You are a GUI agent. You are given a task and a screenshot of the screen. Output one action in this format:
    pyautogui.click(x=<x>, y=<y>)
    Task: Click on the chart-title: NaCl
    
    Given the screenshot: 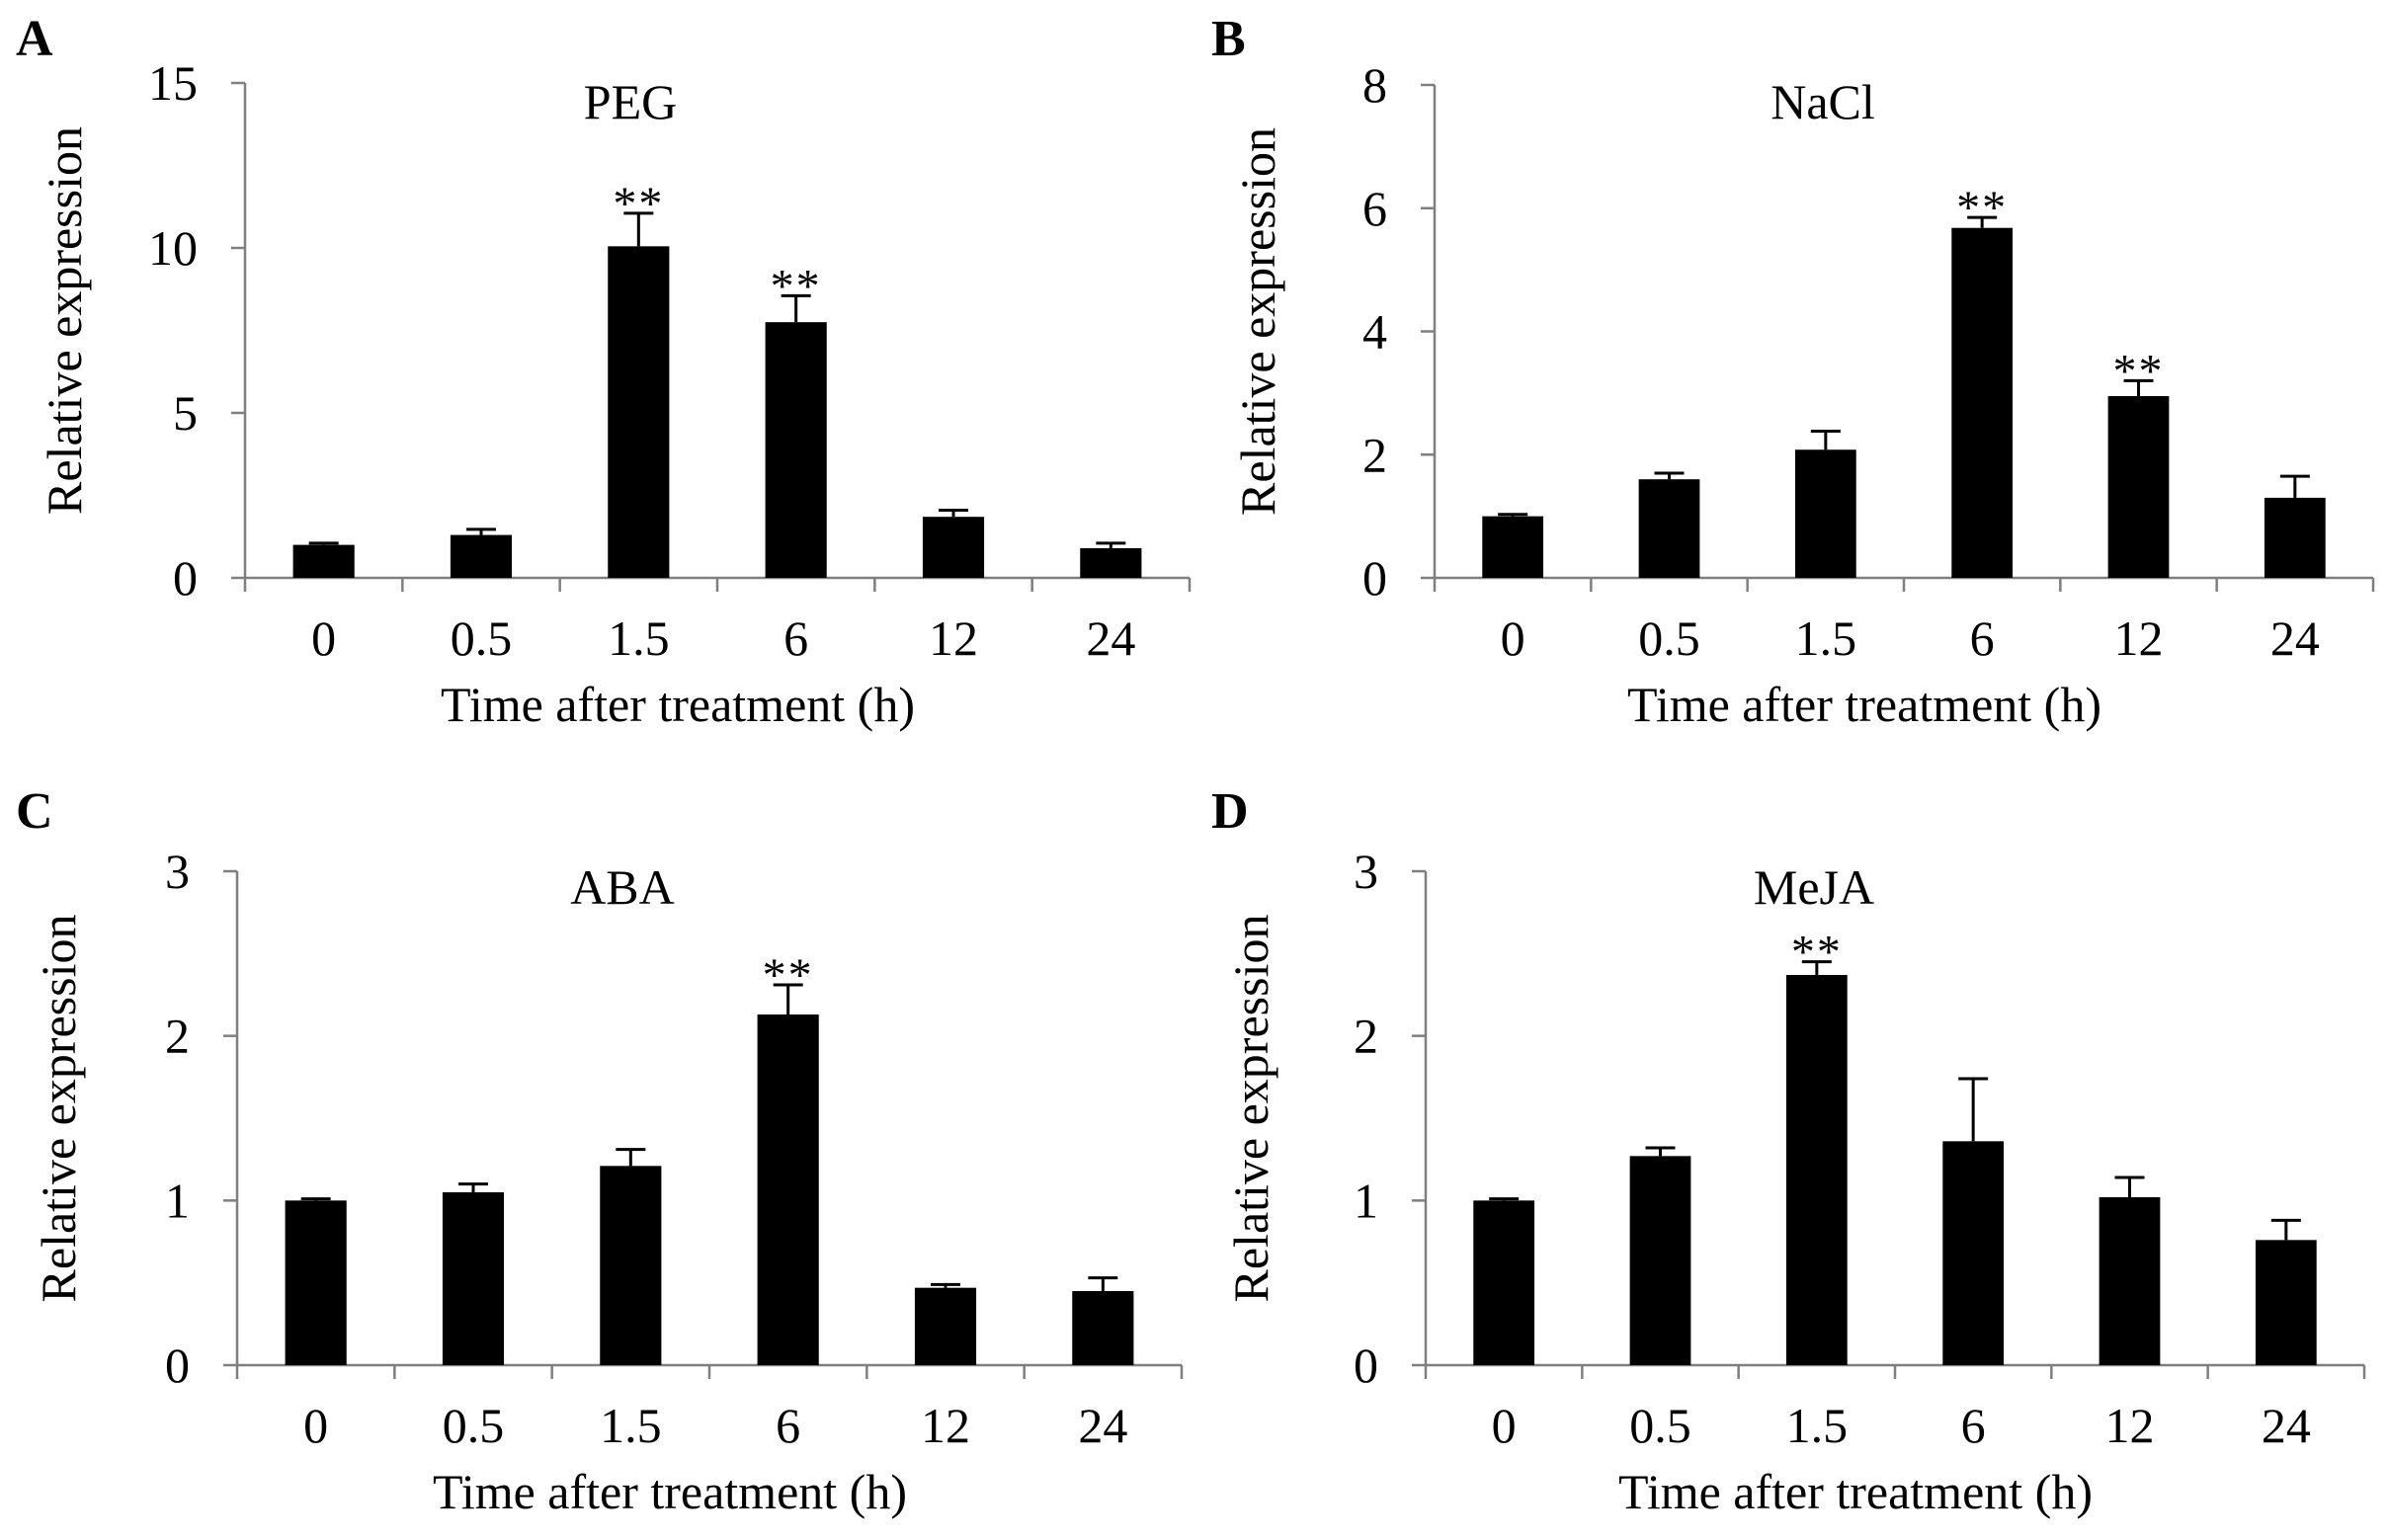 What is the action you would take?
    pyautogui.click(x=1822, y=101)
    